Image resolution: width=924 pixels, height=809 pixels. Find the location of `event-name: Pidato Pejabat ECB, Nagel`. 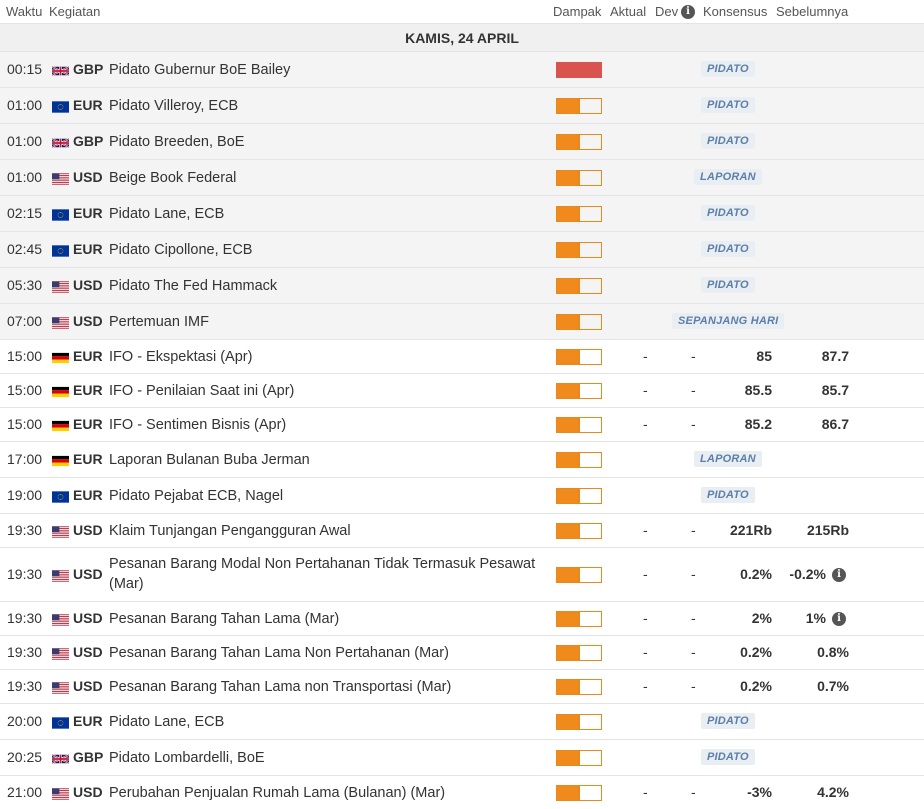

event-name: Pidato Pejabat ECB, Nagel is located at coordinates (196, 496).